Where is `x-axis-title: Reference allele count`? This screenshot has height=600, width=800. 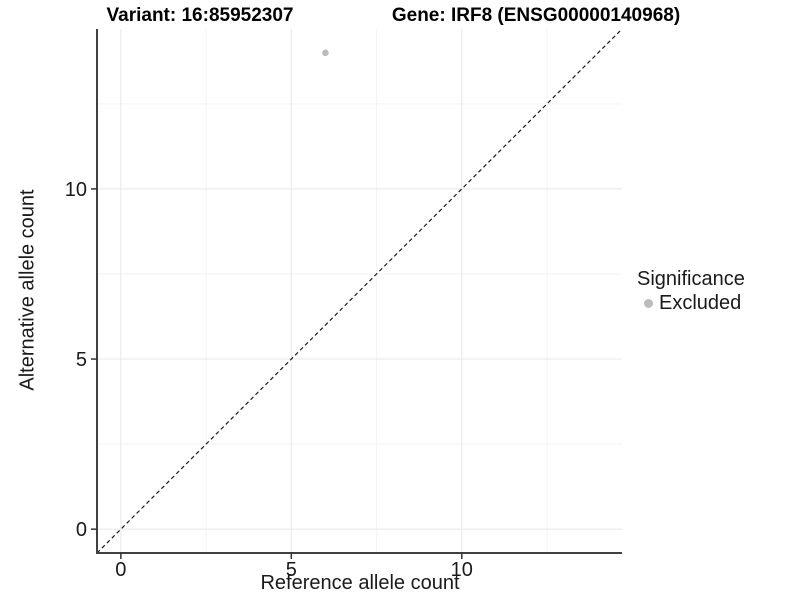
x-axis-title: Reference allele count is located at coordinates (360, 583).